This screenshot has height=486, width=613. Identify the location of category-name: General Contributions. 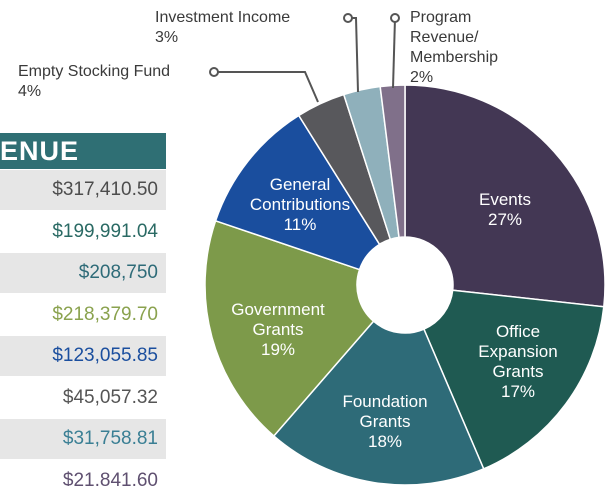
(300, 194).